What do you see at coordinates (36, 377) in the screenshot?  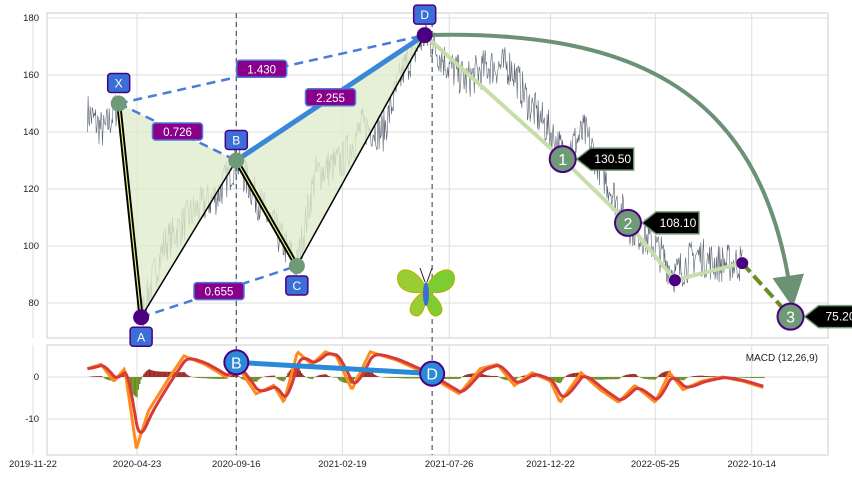 I see `macd-tick-label: 0` at bounding box center [36, 377].